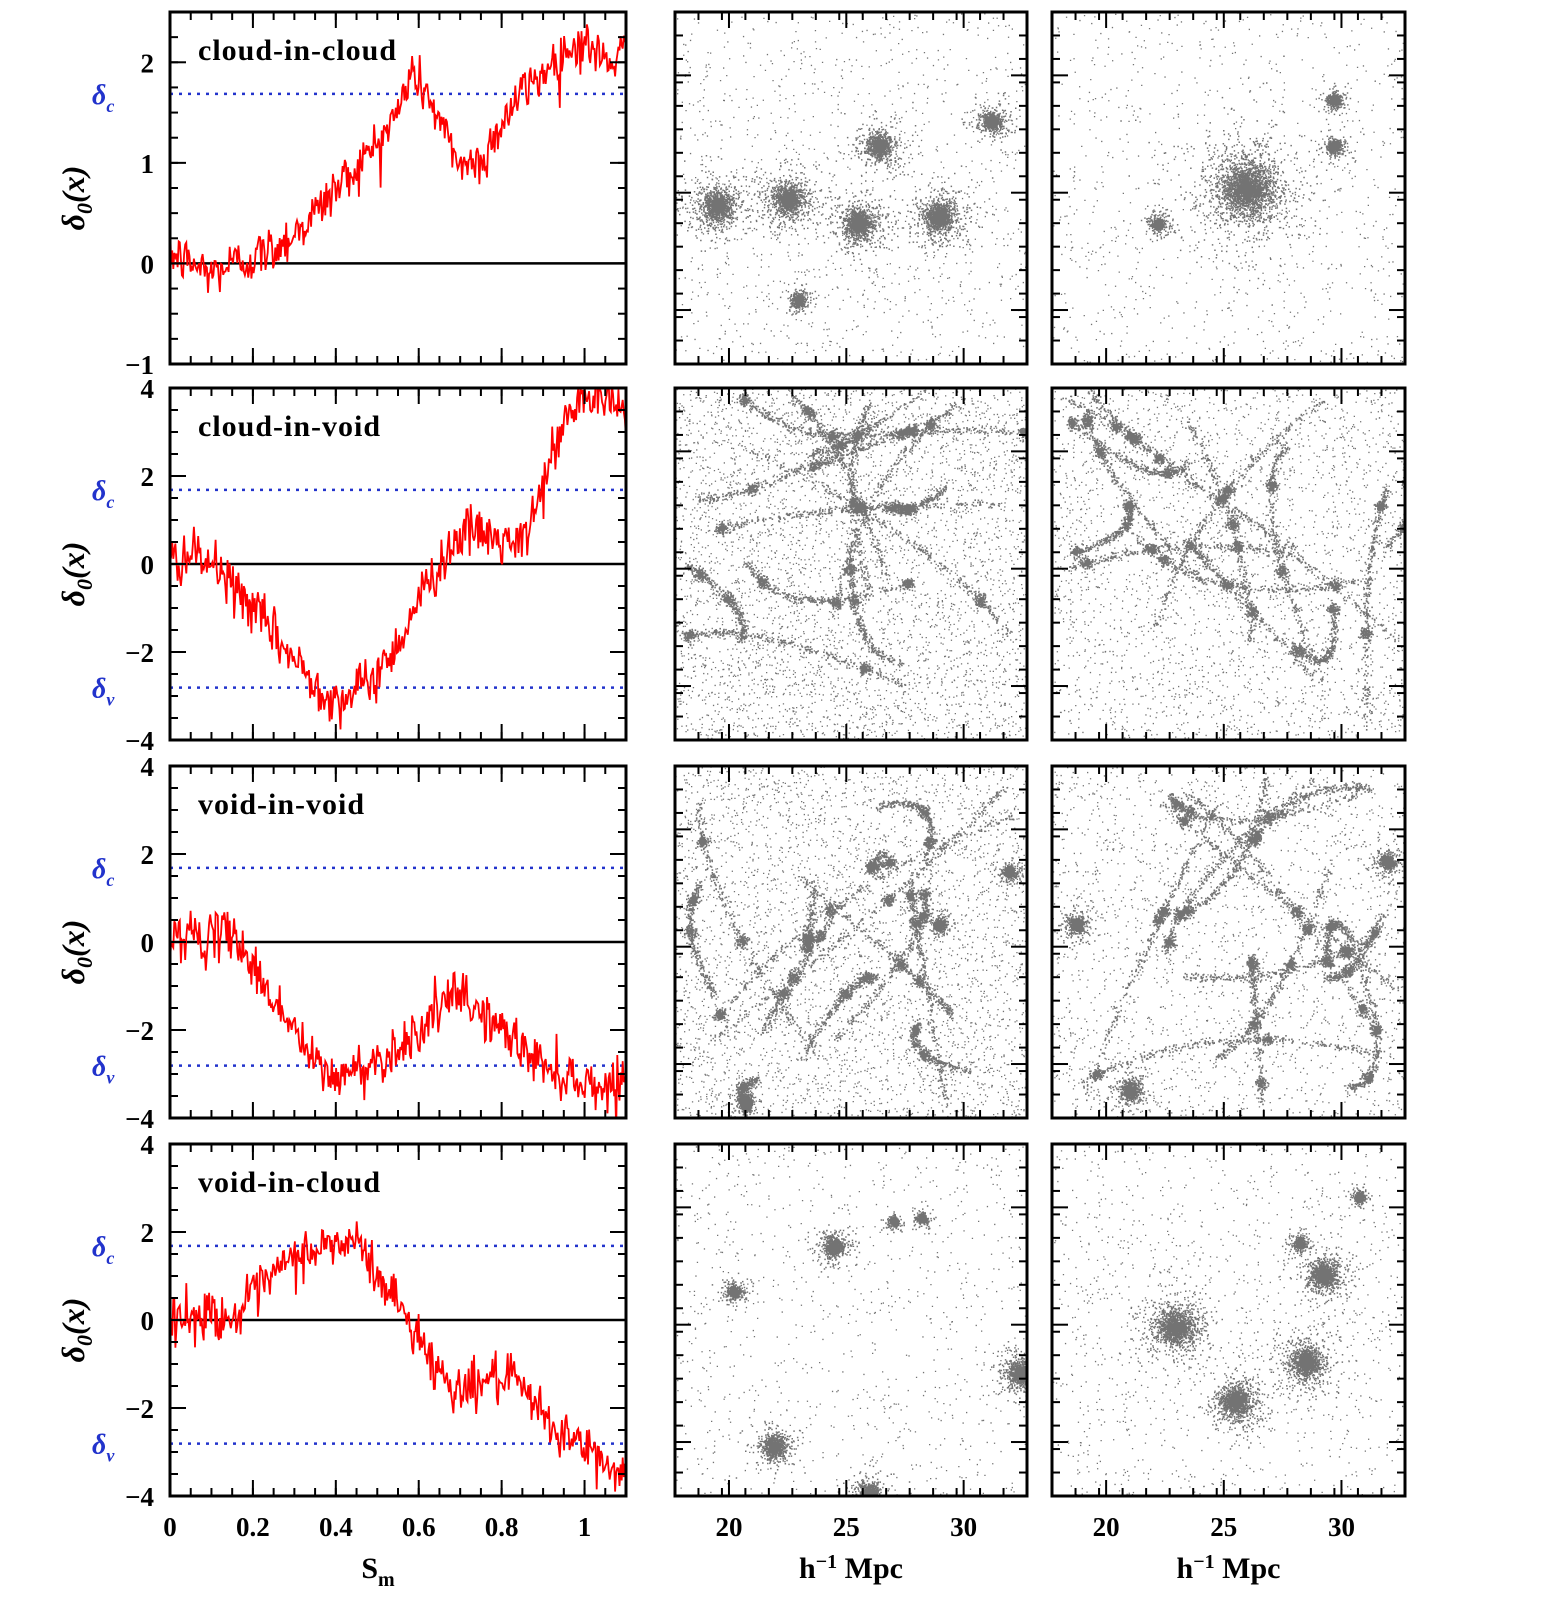 Image resolution: width=1564 pixels, height=1614 pixels. I want to click on density-map-void-in-cloud-1: 20 25 30 h−1 Mpc, so click(870, 1364).